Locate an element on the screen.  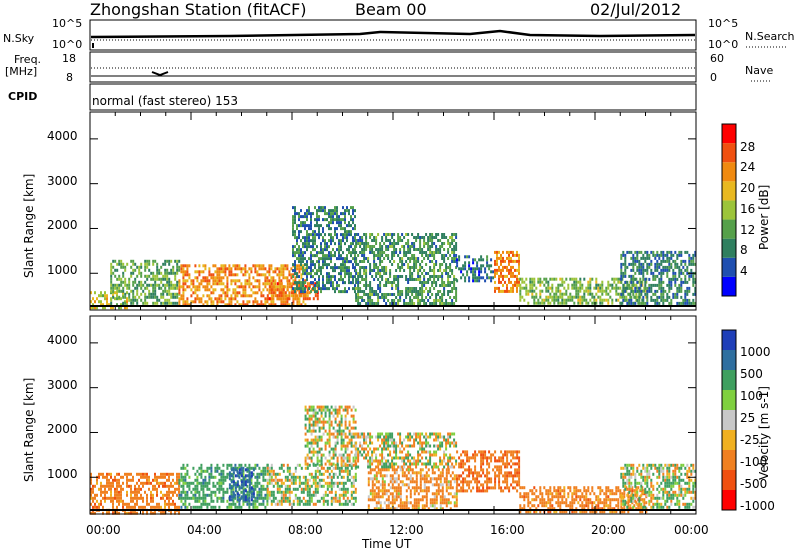
mode-label: normal (fast stereo) 153 is located at coordinates (165, 101).